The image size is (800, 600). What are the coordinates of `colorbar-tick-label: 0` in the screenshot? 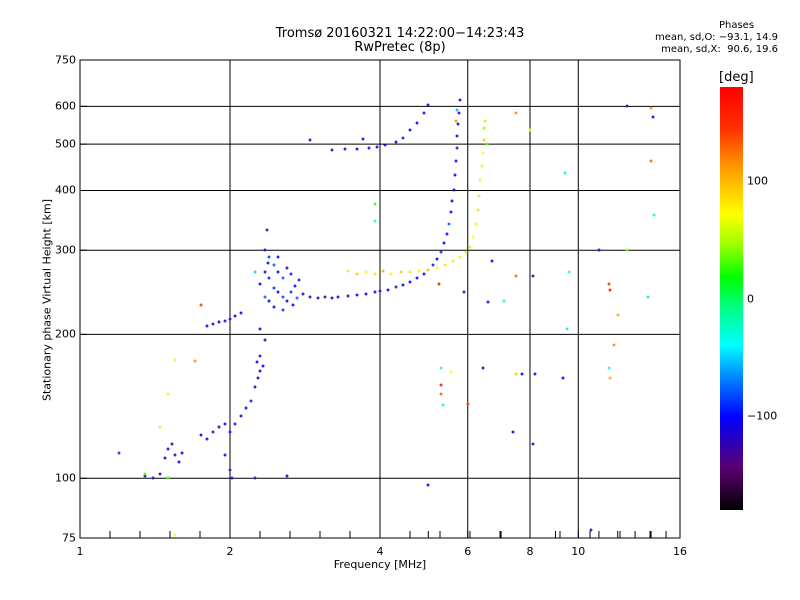 It's located at (750, 298).